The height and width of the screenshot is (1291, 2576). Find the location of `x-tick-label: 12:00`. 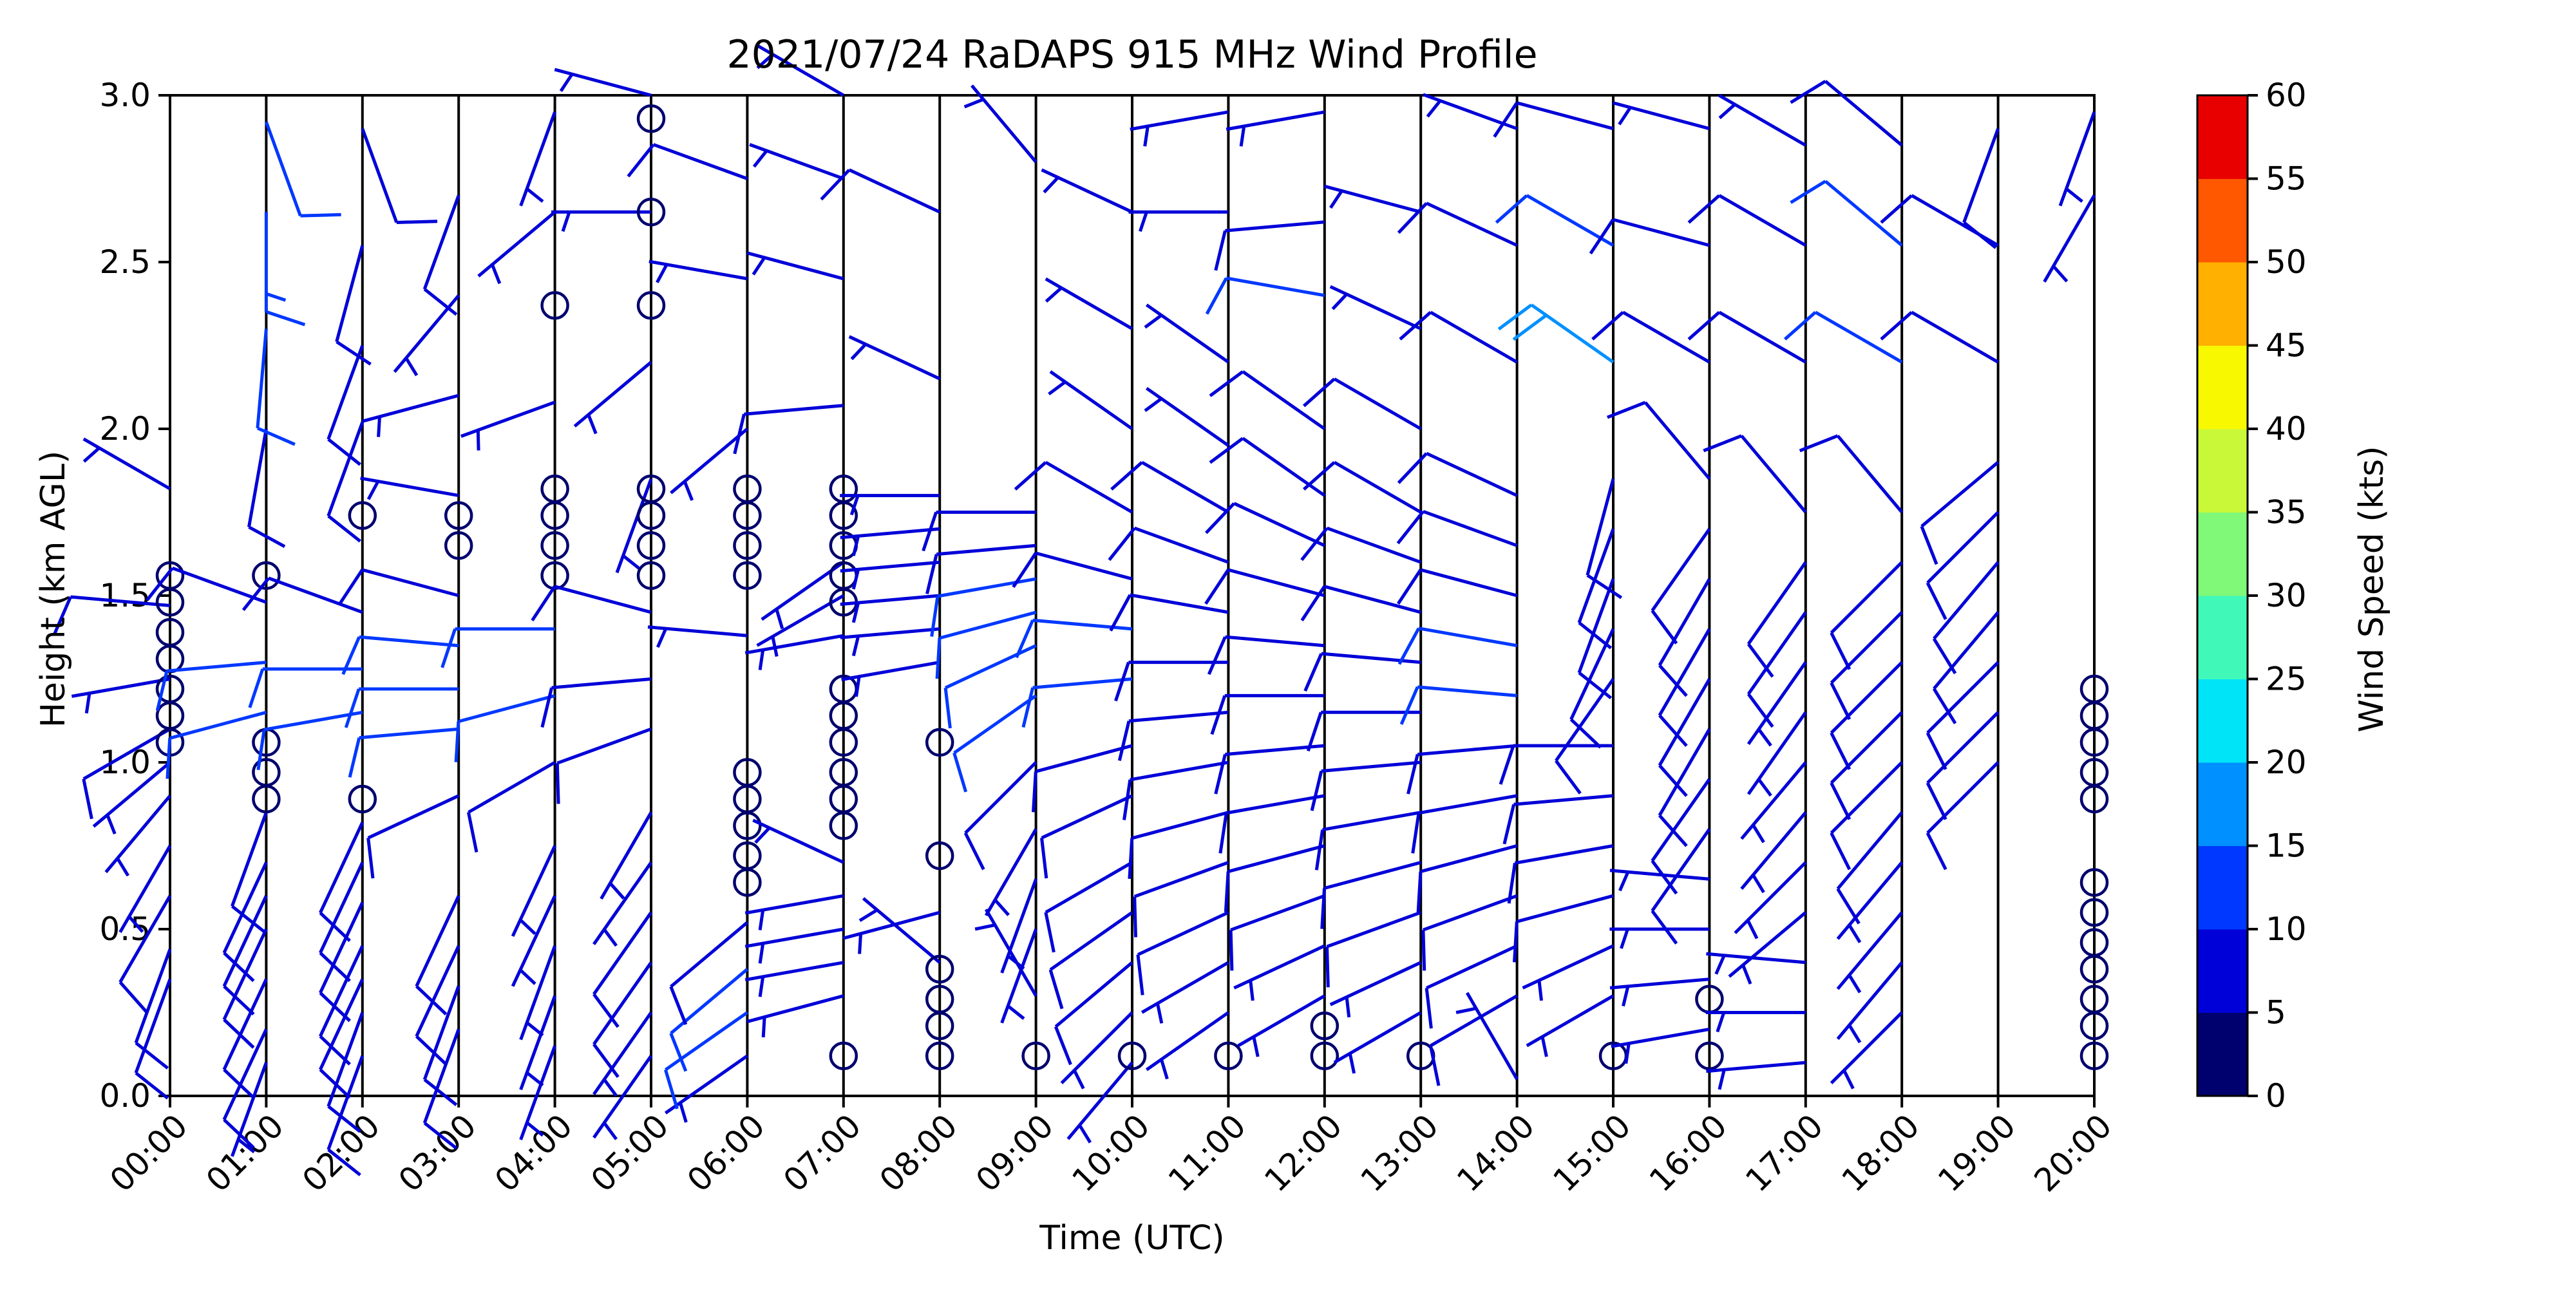

x-tick-label: 12:00 is located at coordinates (1303, 1153).